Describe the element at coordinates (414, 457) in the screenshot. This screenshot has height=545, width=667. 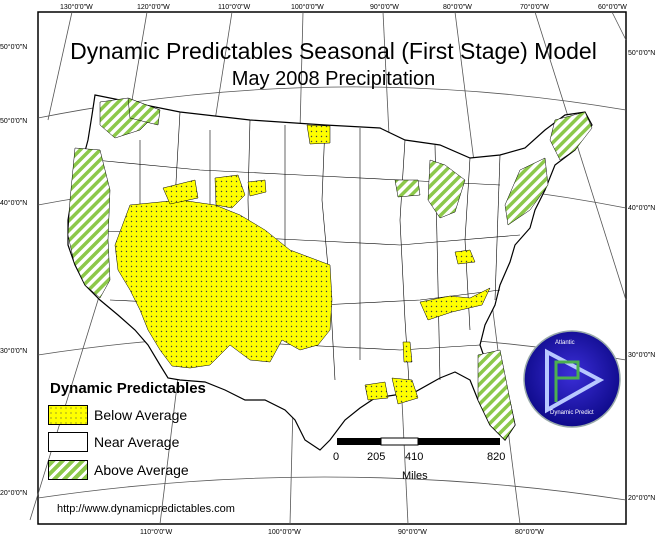
I see `scale-label: 410` at that location.